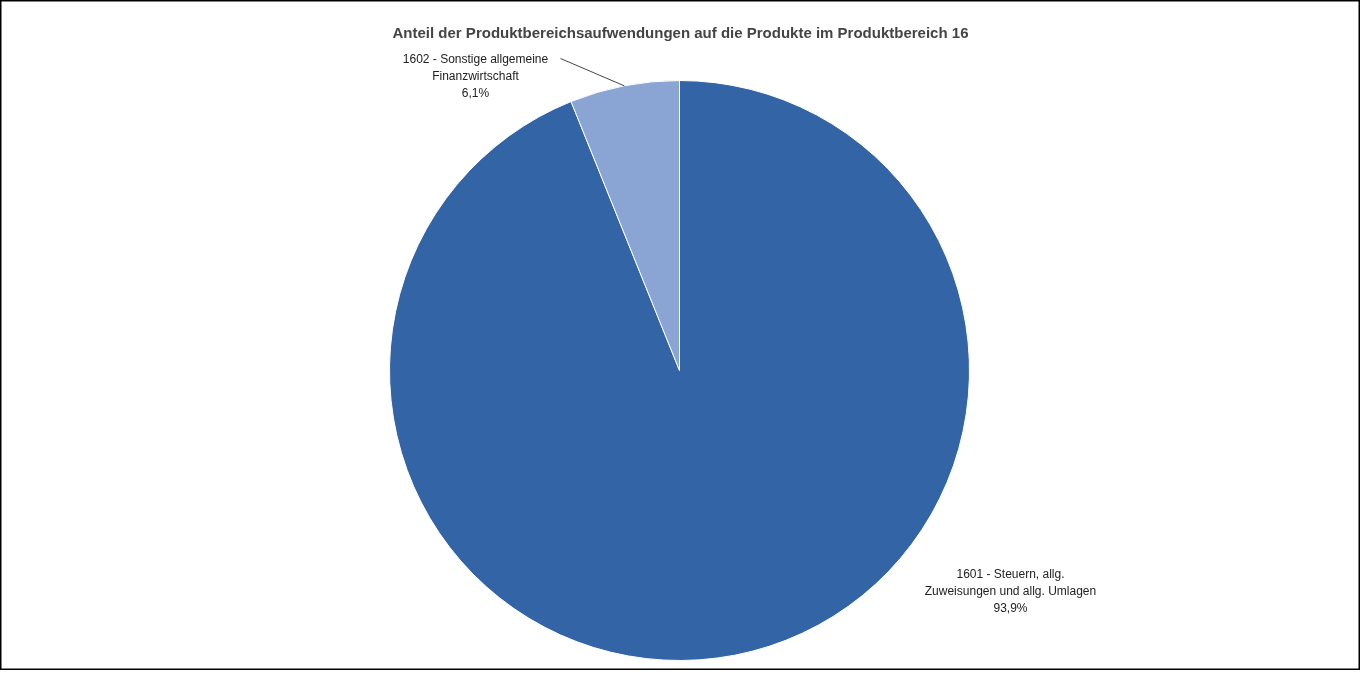 This screenshot has height=675, width=1365. I want to click on chart-title: Anteil der Produktbereichsaufwendungen auf die Produkte im Produktbereich 16, so click(680, 32).